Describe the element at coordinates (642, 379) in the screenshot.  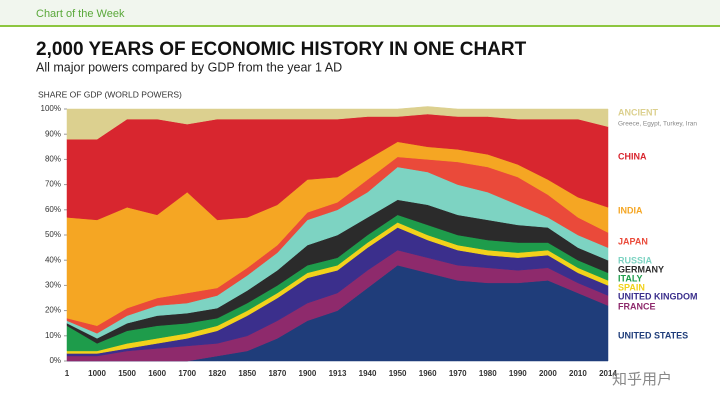
I see `watermark: 知乎用户` at that location.